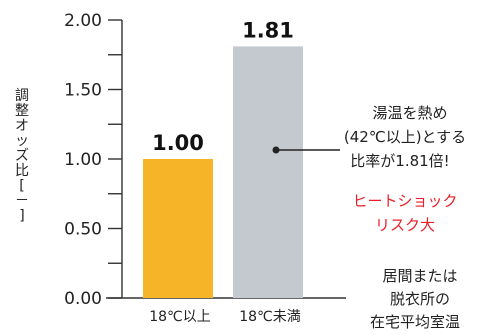  I want to click on y-axis-label-char: [, so click(21, 186).